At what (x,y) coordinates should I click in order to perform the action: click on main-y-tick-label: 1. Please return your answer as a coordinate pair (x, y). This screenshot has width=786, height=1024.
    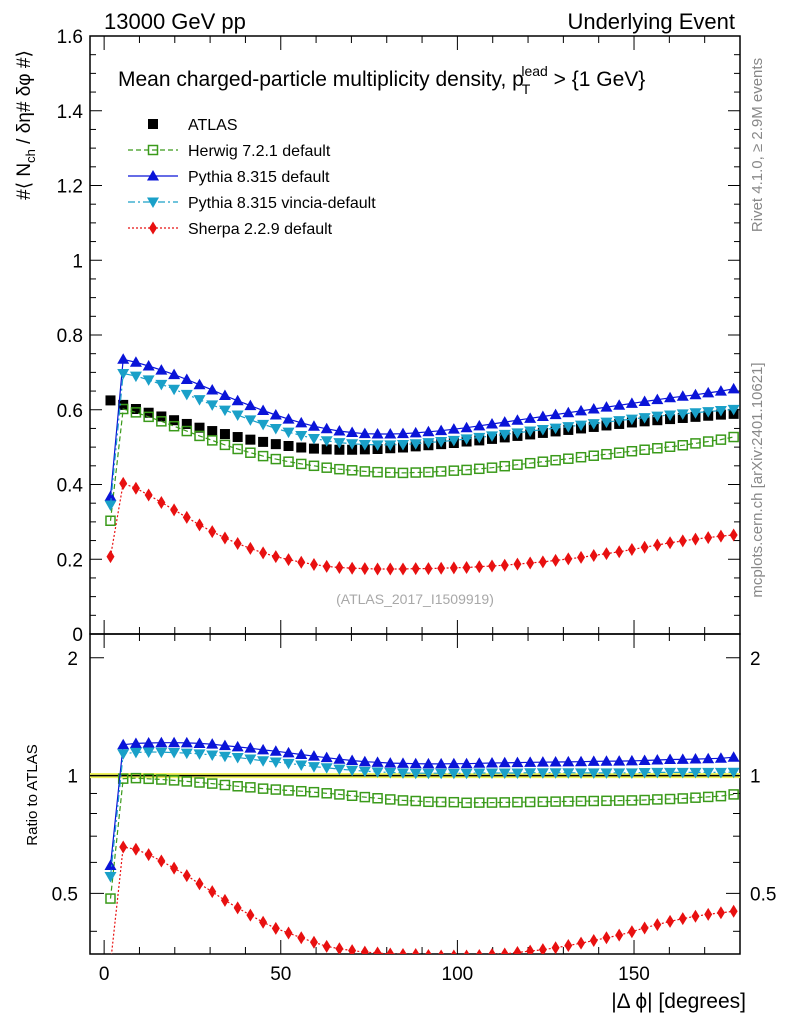
    Looking at the image, I should click on (77, 261).